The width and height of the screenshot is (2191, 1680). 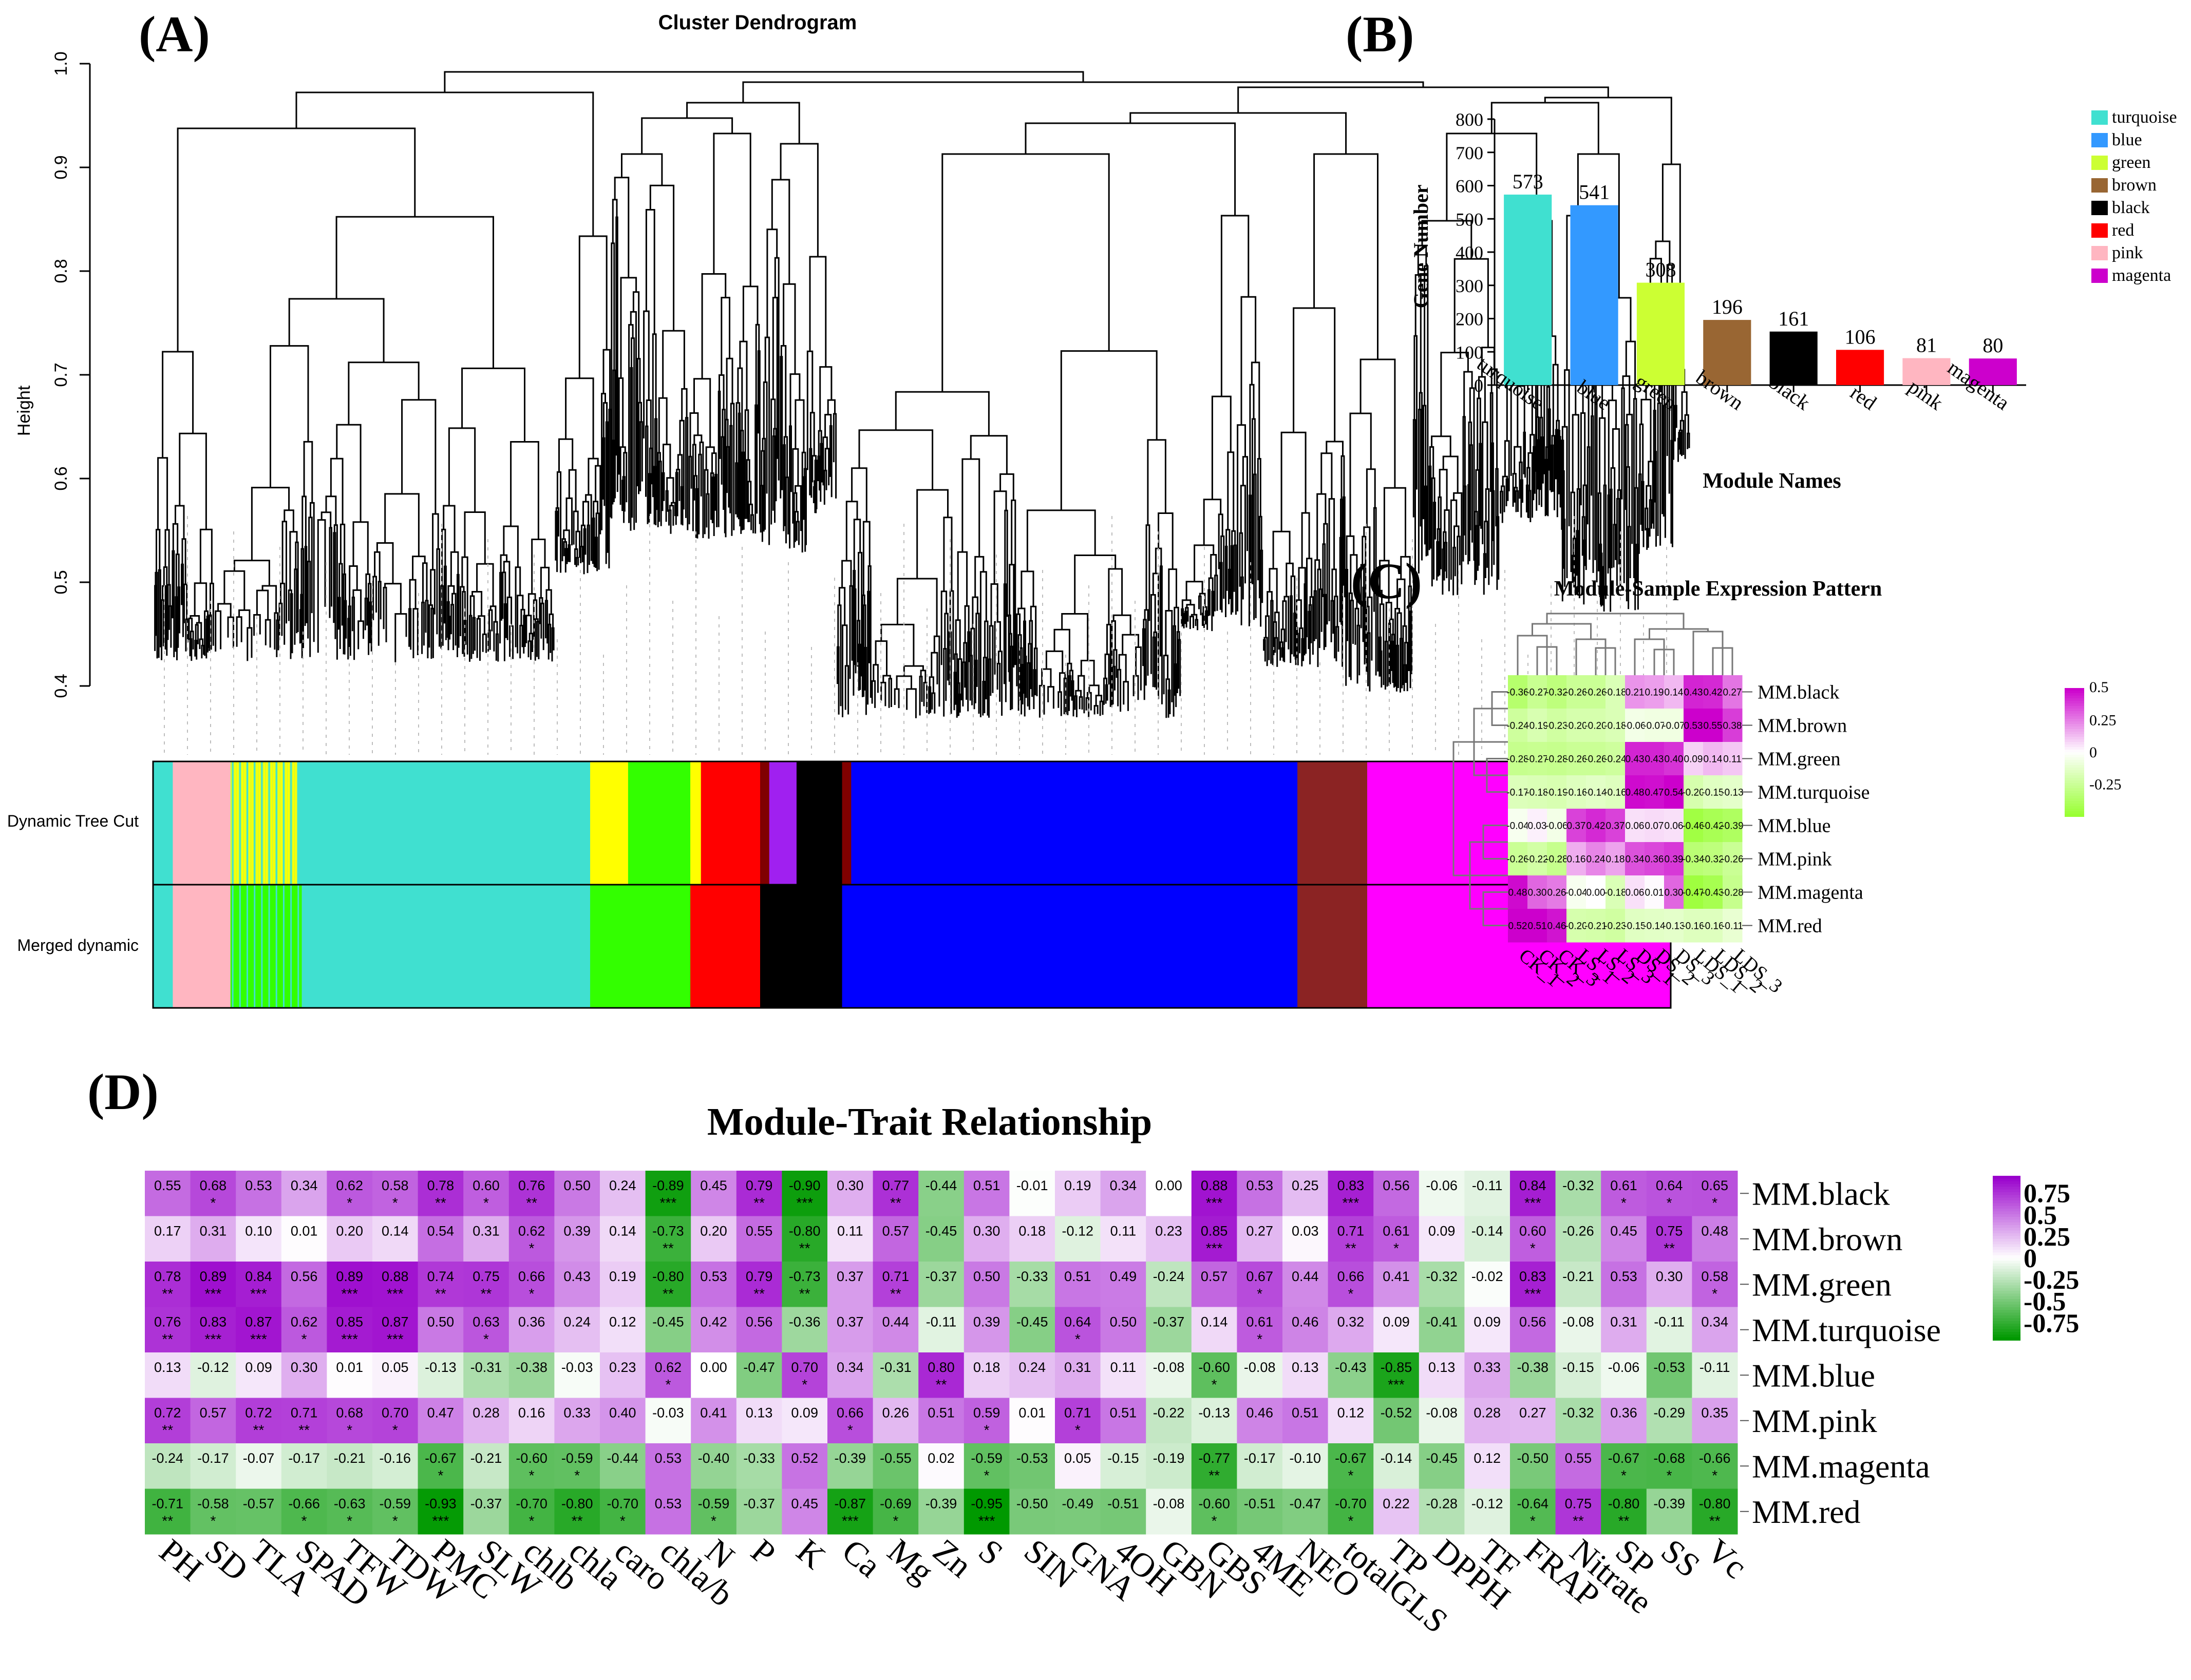 What do you see at coordinates (941, 1458) in the screenshot?
I see `heat-cell-value: 0.02` at bounding box center [941, 1458].